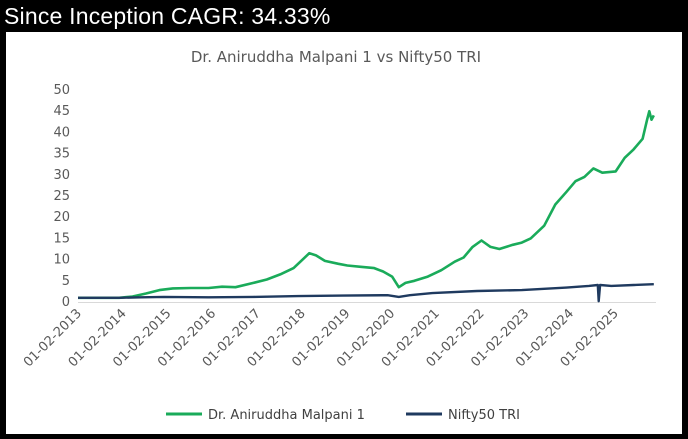  I want to click on y-tick-label: 50, so click(61, 90).